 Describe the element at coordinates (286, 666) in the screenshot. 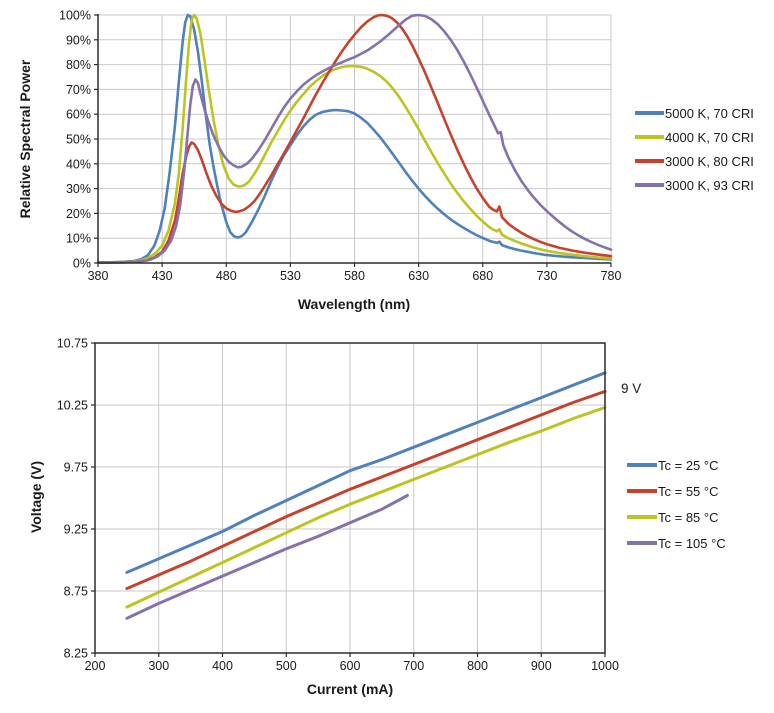

I see `x-tick-label: 500` at that location.